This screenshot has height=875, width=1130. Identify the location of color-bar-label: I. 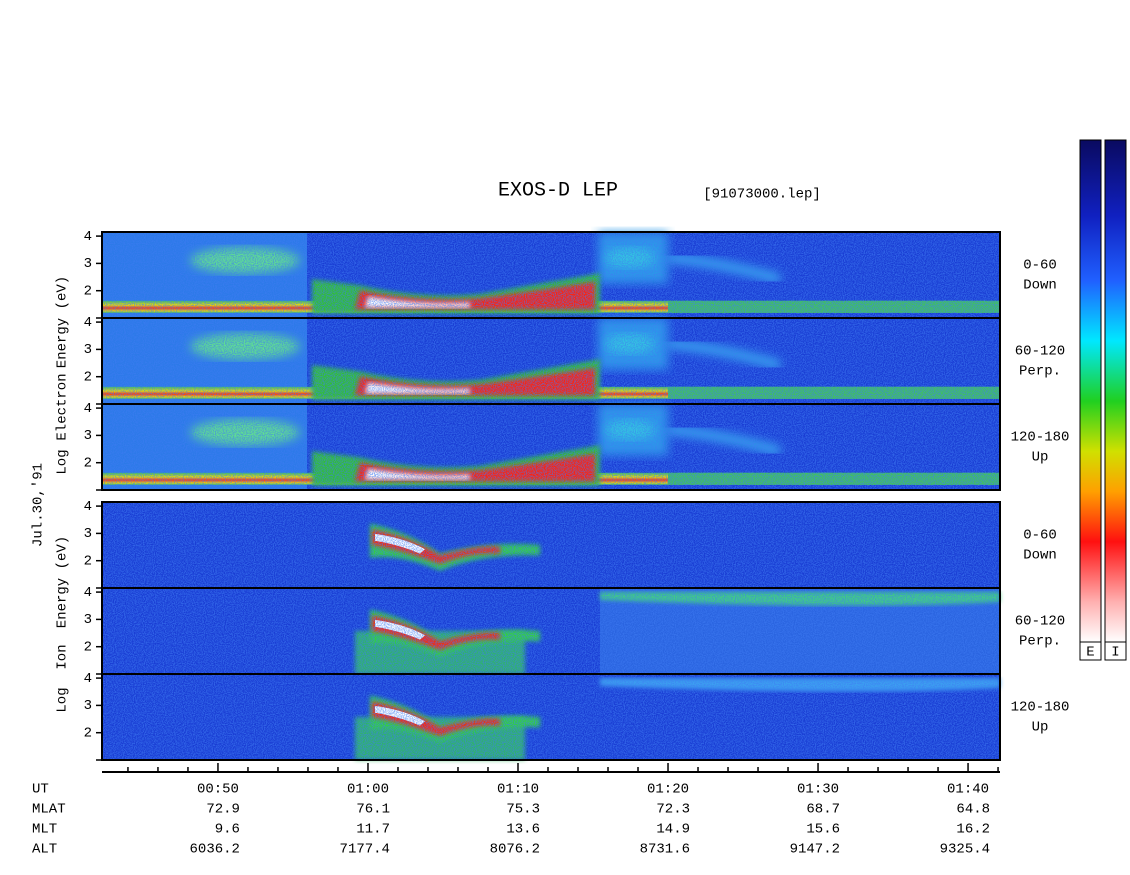
(1115, 653).